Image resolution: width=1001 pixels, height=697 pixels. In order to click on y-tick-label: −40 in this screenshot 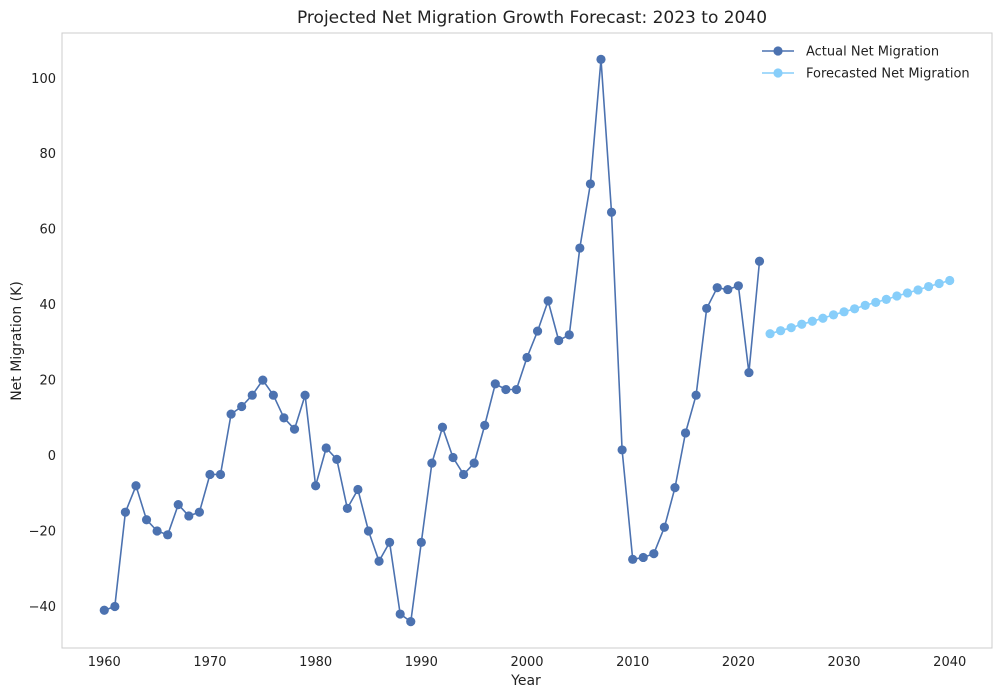, I will do `click(42, 607)`.